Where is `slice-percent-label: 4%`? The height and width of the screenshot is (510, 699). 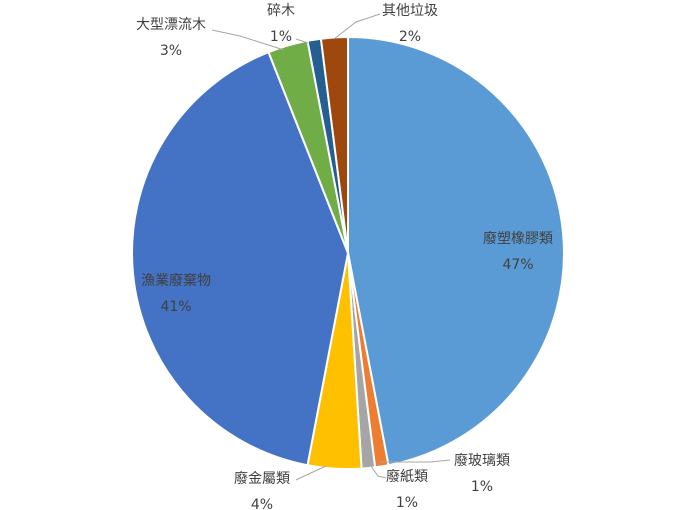 slice-percent-label: 4% is located at coordinates (262, 503).